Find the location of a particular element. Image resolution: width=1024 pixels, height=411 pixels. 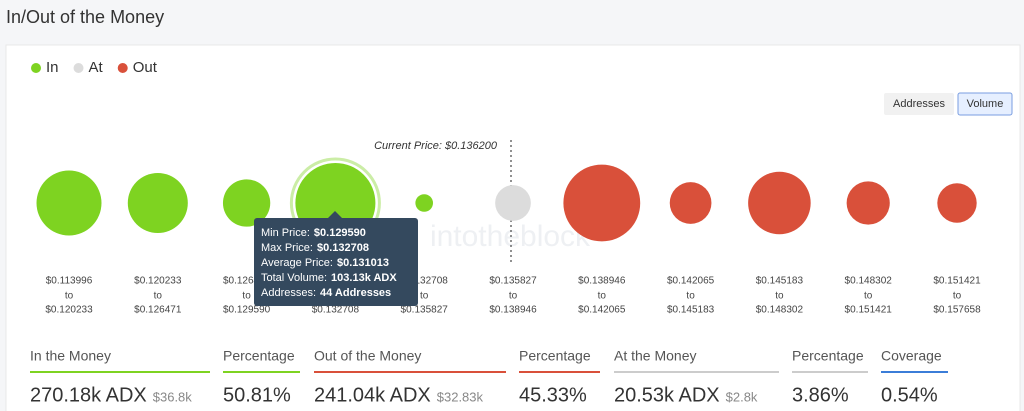

tooltip is located at coordinates (336, 262).